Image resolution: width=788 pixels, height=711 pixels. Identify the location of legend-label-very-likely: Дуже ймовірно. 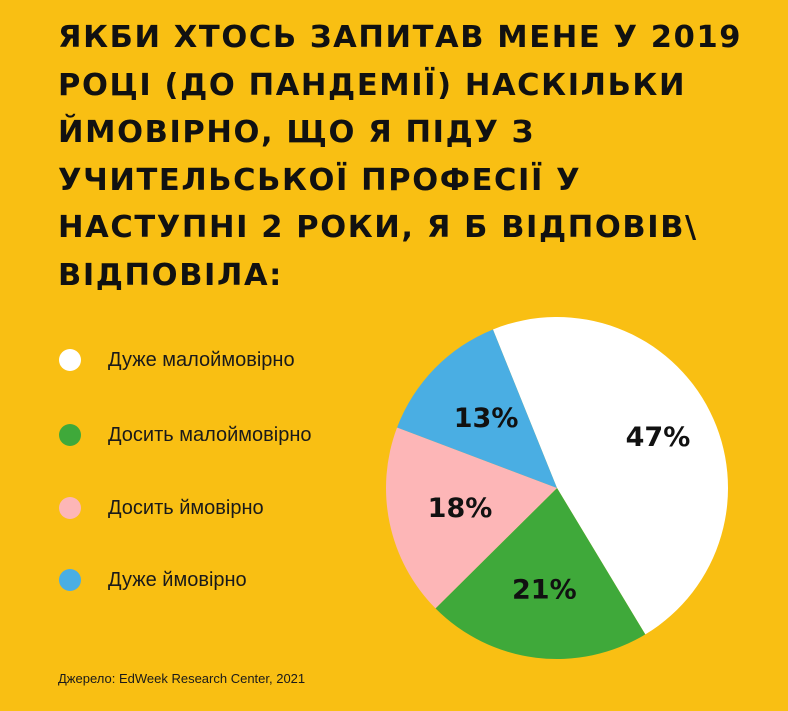
(177, 579).